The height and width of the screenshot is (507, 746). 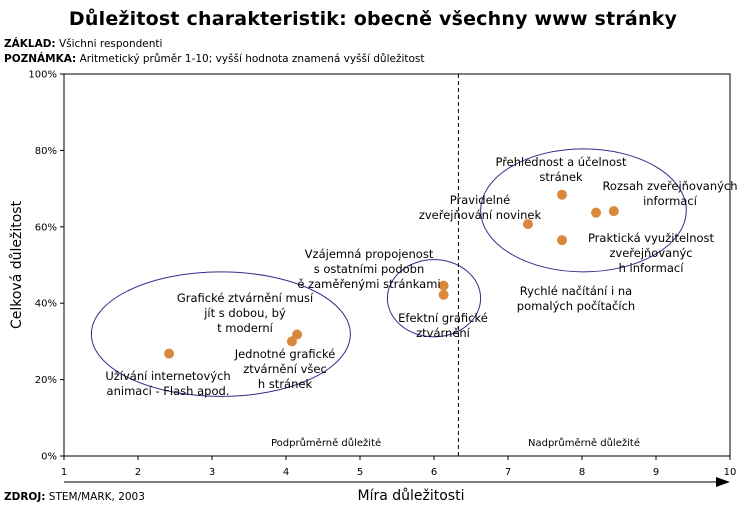 What do you see at coordinates (95, 497) in the screenshot?
I see `source-text: STEM/MARK, 2003` at bounding box center [95, 497].